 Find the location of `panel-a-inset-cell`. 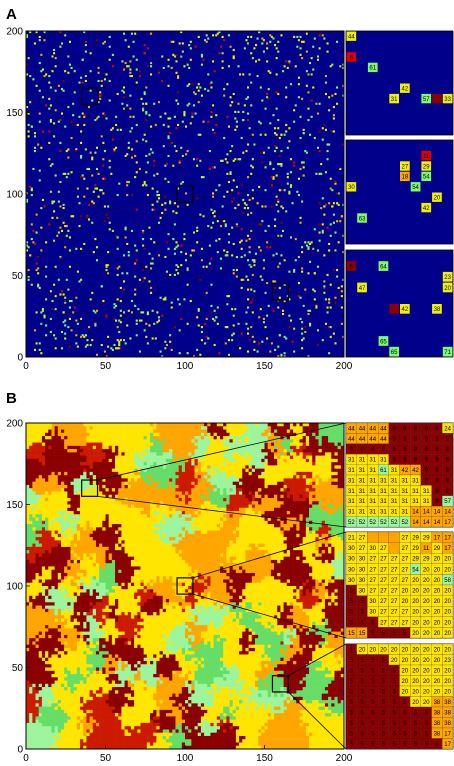

panel-a-inset-cell is located at coordinates (362, 287).